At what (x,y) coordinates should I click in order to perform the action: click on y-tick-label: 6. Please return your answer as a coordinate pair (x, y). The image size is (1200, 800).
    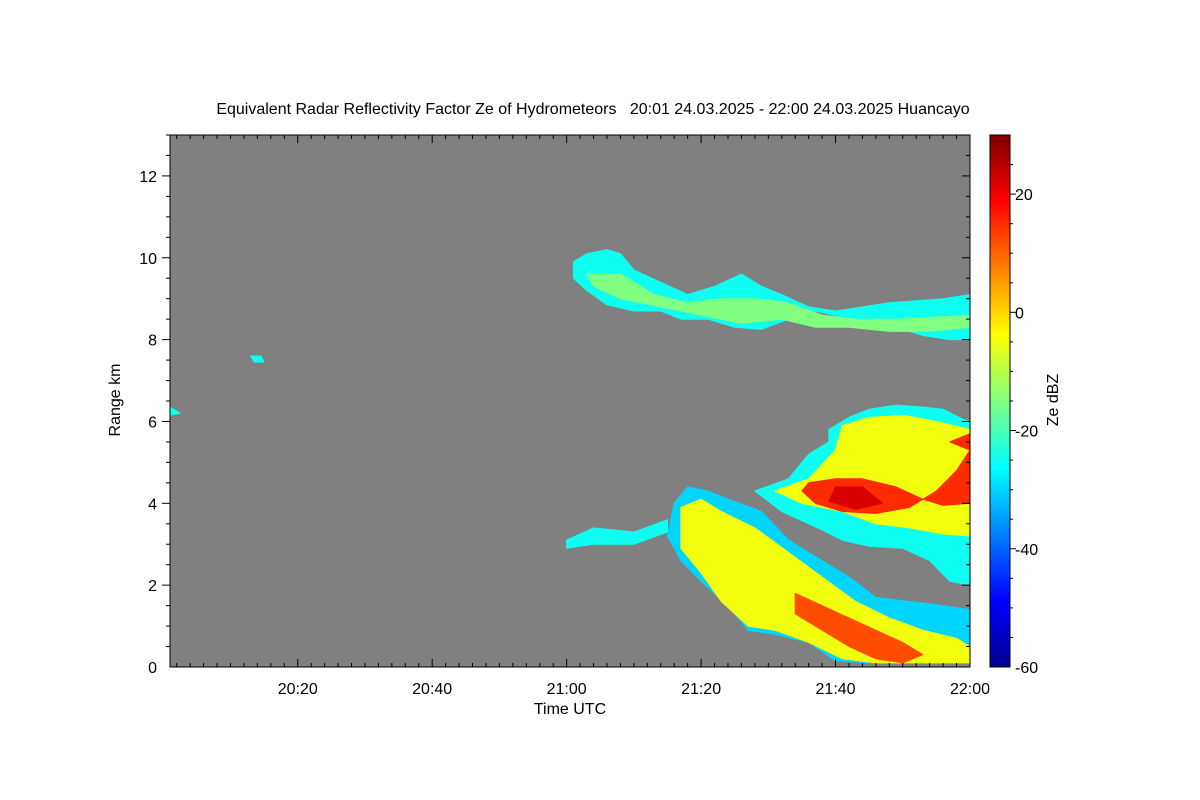
    Looking at the image, I should click on (152, 422).